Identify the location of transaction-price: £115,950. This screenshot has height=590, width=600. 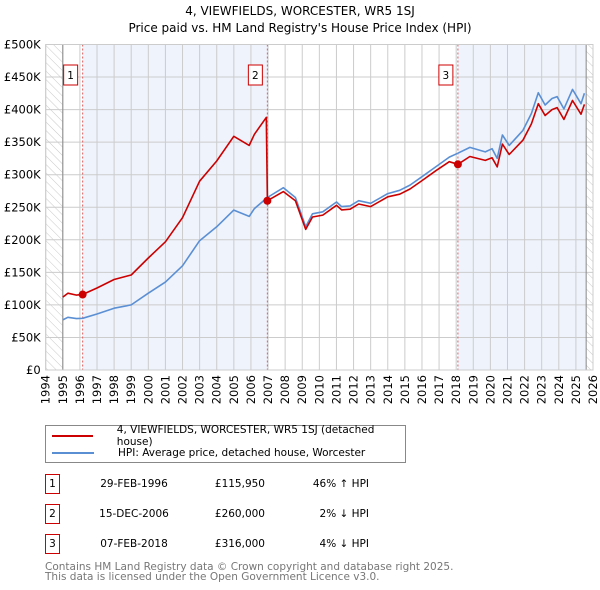
(239, 484).